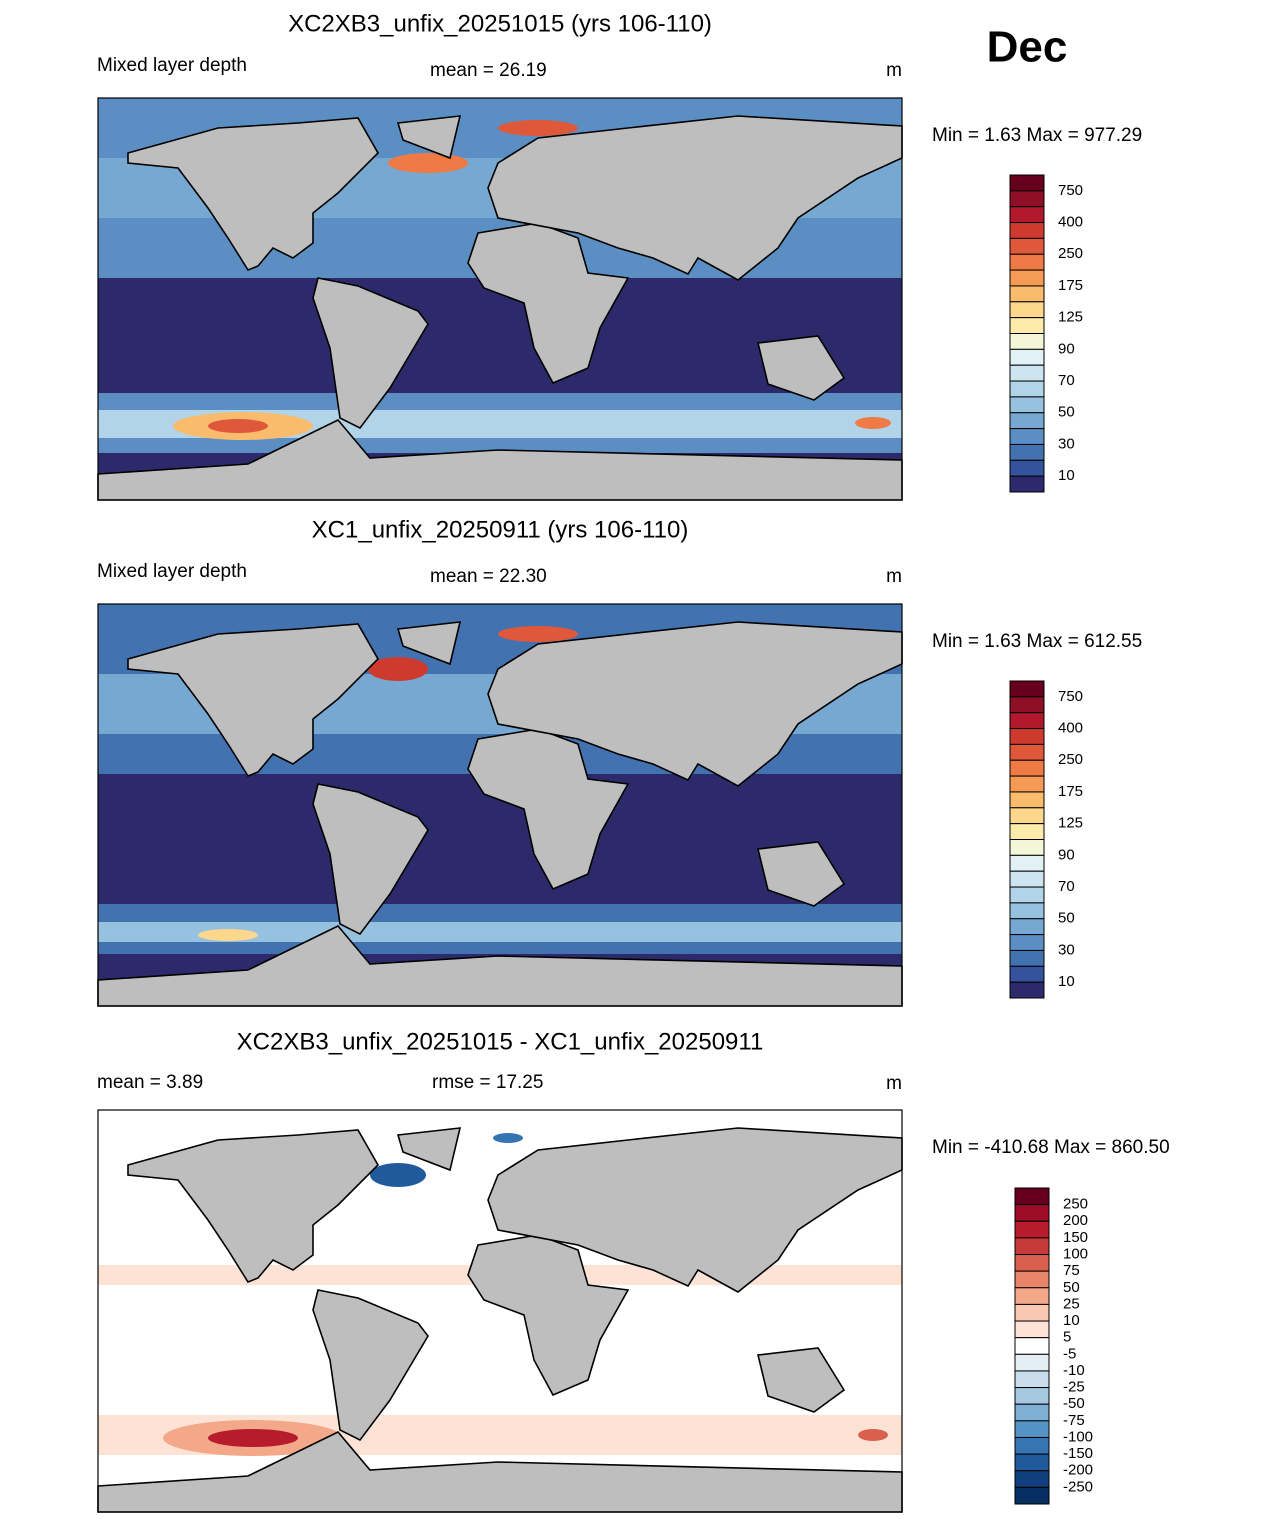  What do you see at coordinates (1074, 1370) in the screenshot?
I see `colorbar-label: -10` at bounding box center [1074, 1370].